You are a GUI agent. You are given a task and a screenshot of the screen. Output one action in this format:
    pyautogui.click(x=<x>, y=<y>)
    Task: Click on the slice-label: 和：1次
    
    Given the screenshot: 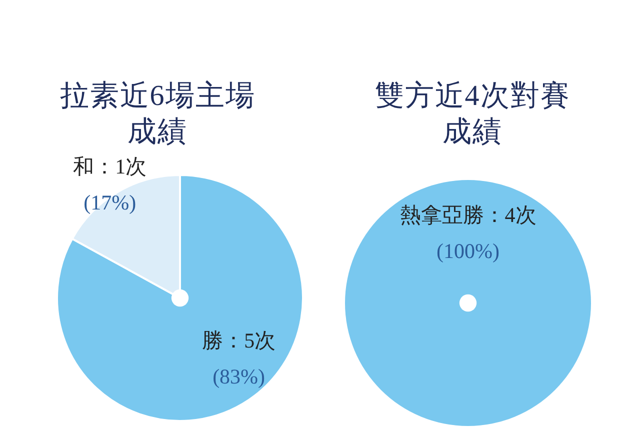 What is the action you would take?
    pyautogui.click(x=110, y=166)
    